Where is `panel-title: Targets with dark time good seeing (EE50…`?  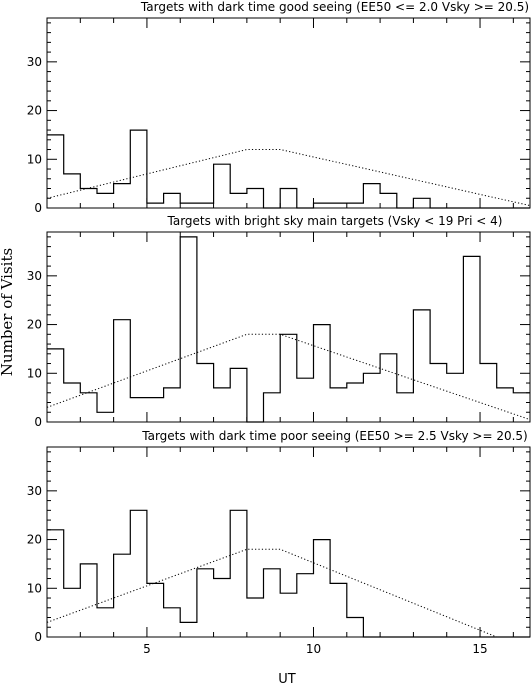
panel-title: Targets with dark time good seeing (EE50… is located at coordinates (334, 7).